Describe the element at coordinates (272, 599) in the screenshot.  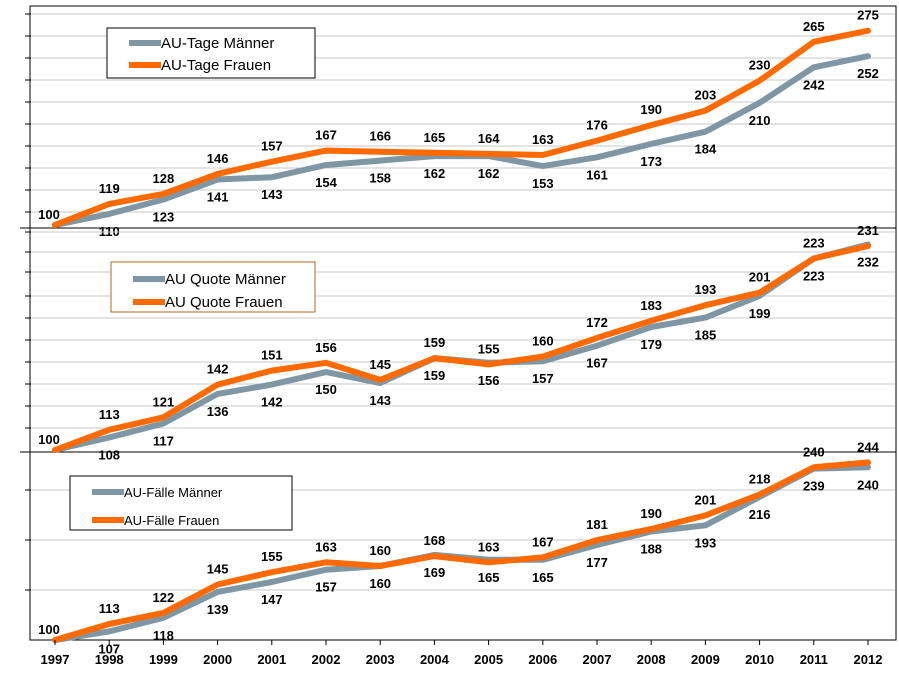
I see `data-label: 147` at that location.